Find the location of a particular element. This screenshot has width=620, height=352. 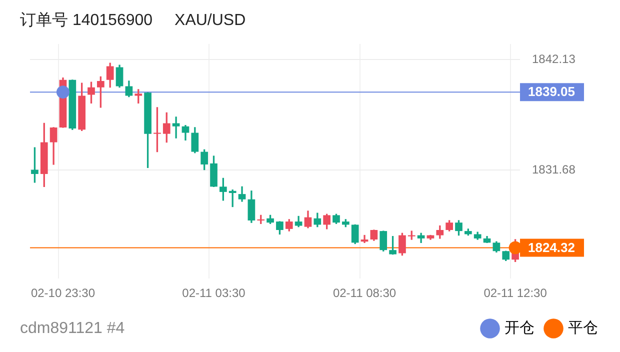

candlestick is located at coordinates (138, 96).